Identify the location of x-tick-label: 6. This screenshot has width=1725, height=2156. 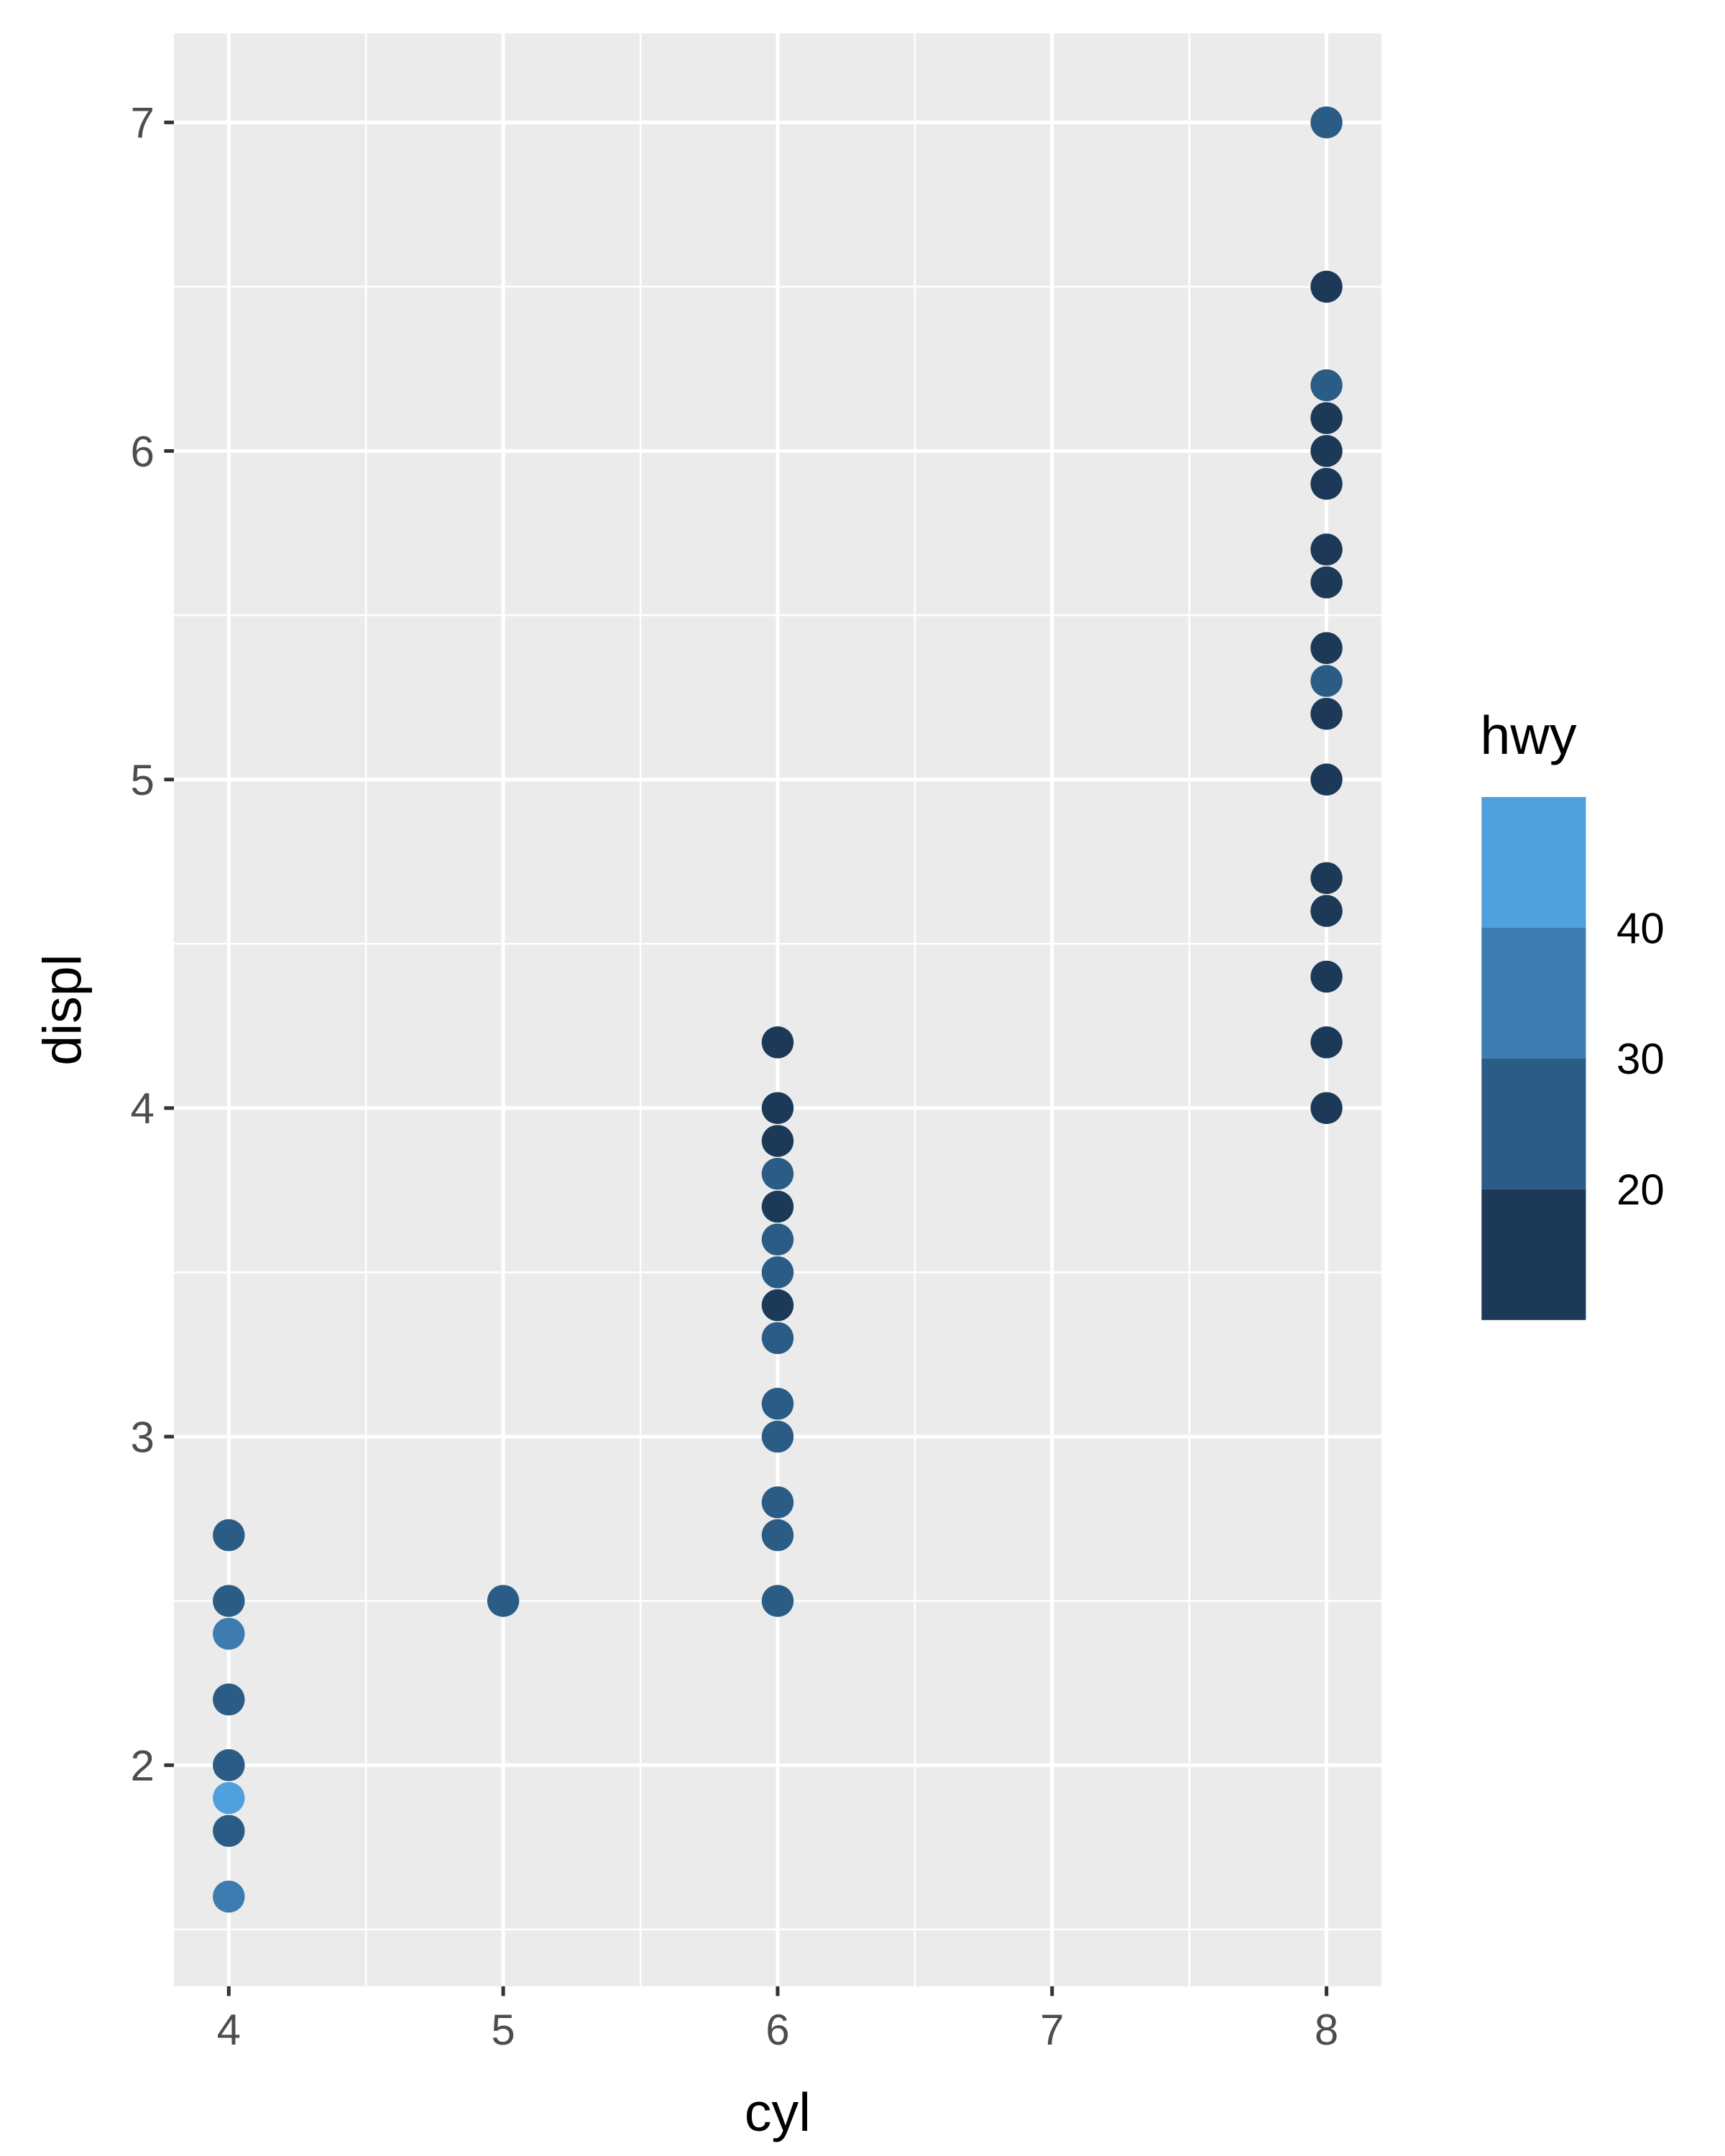
(777, 2030).